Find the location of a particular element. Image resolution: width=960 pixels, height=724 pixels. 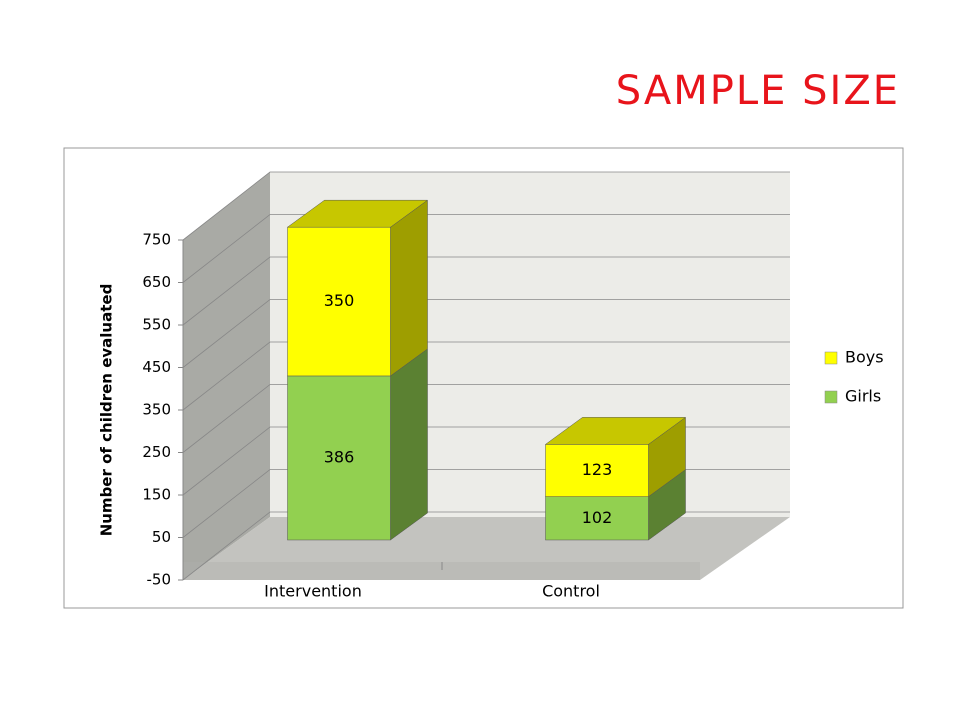

slide-title: SAMPLE SIZE is located at coordinates (758, 91).